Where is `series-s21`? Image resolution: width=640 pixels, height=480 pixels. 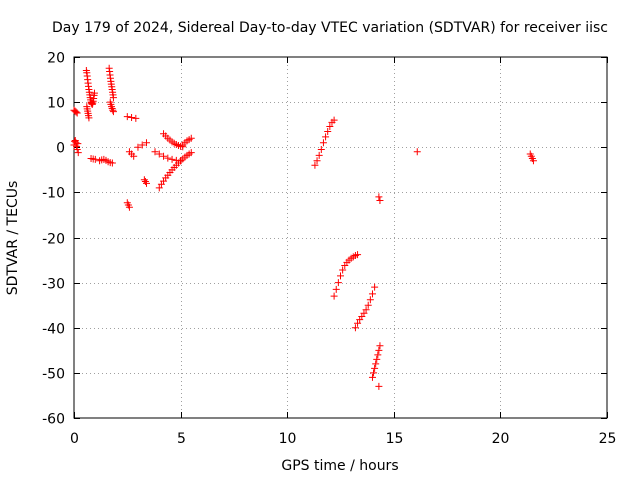
series-s21 is located at coordinates (365, 307).